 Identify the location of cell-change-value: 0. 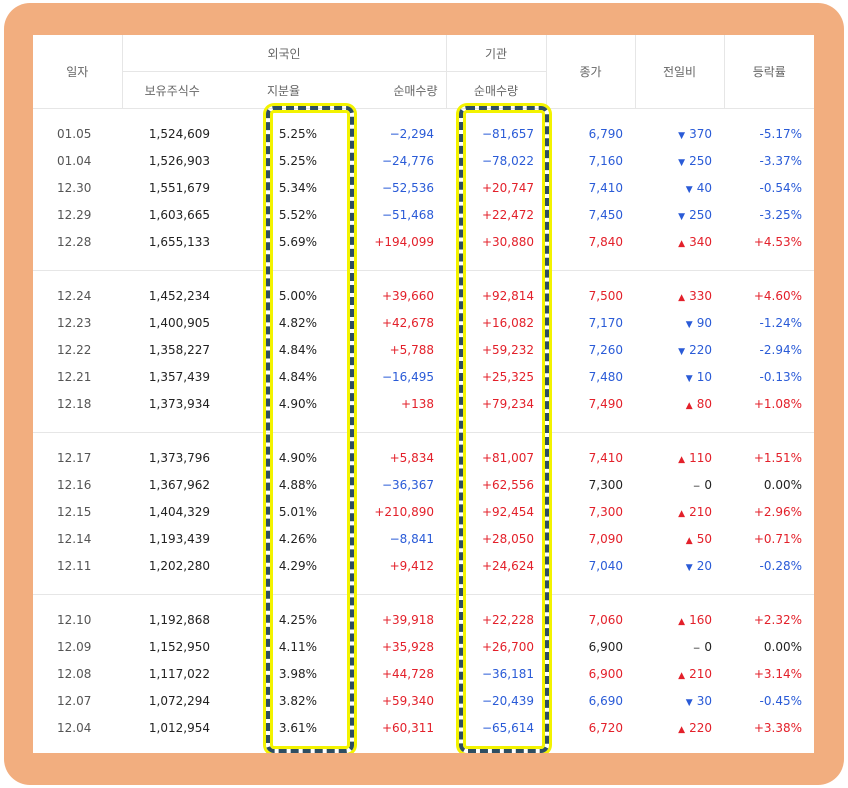
(708, 485).